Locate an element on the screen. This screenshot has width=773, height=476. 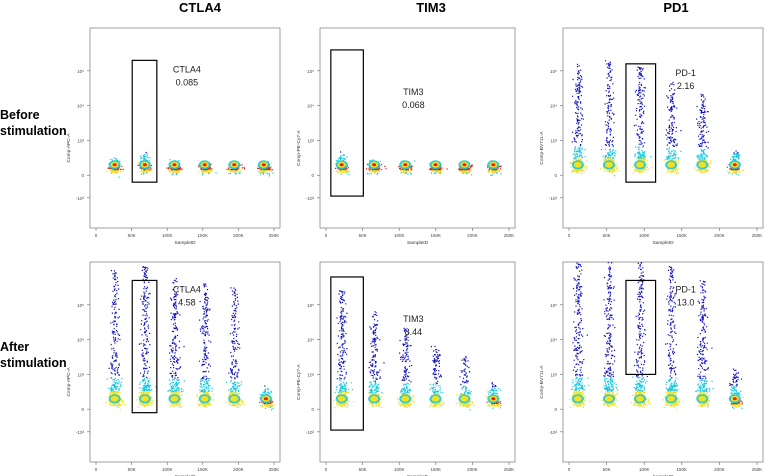
y-tick-label: 10⁵ is located at coordinates (80, 71).